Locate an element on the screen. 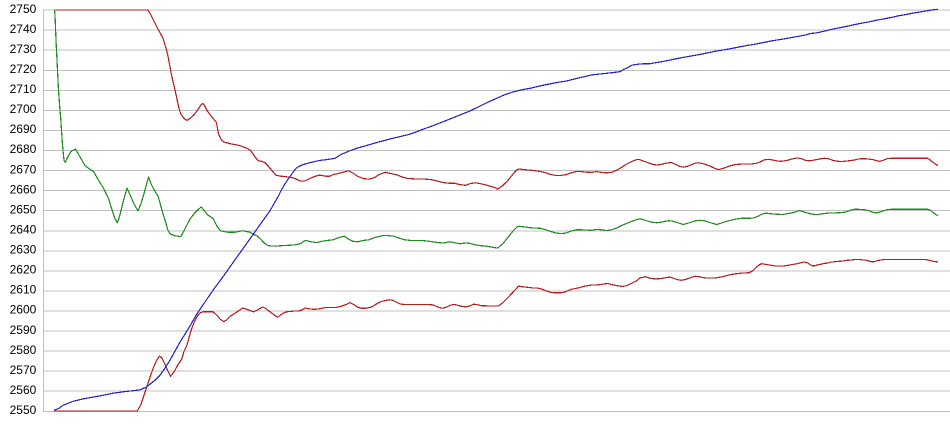  svg-text: 2570 is located at coordinates (23, 370).